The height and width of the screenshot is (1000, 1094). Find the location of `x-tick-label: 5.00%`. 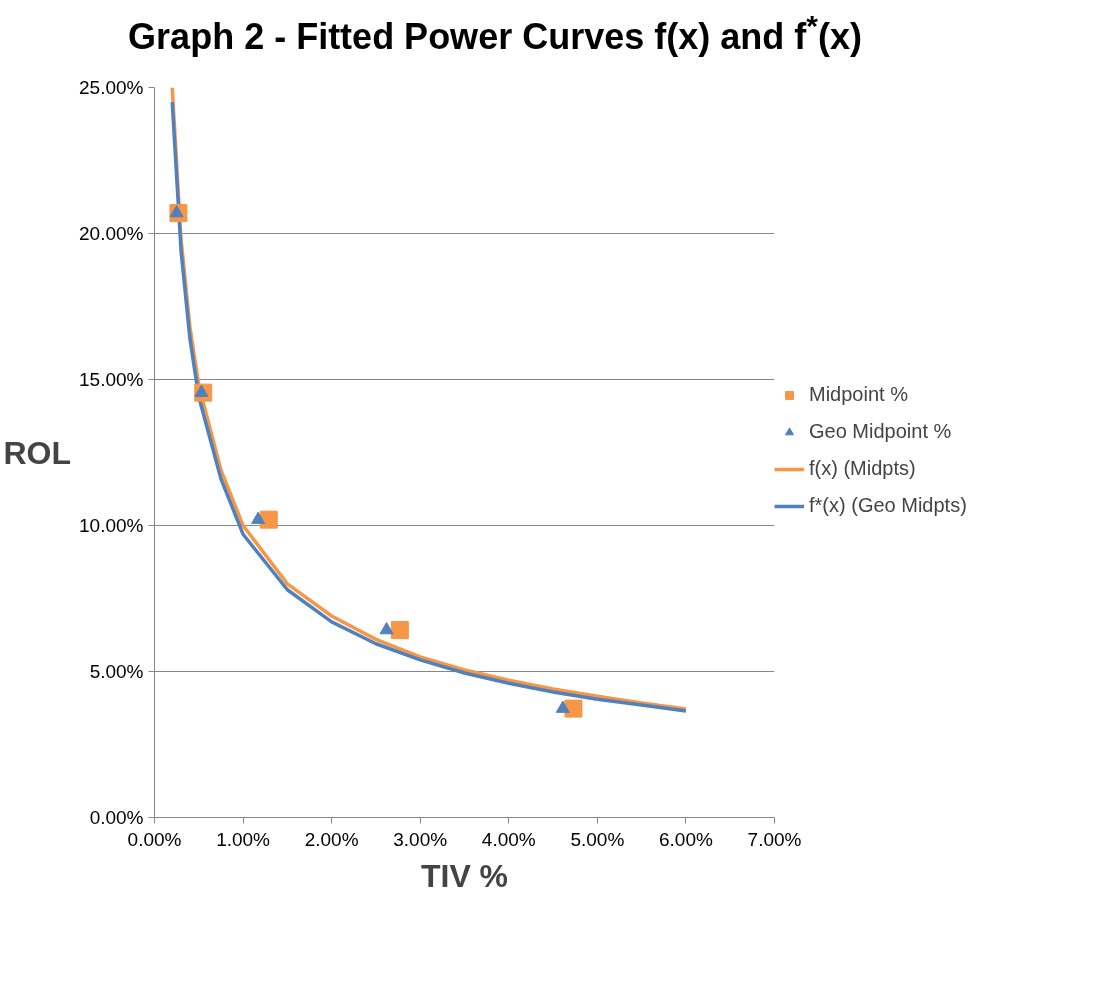

x-tick-label: 5.00% is located at coordinates (597, 839).